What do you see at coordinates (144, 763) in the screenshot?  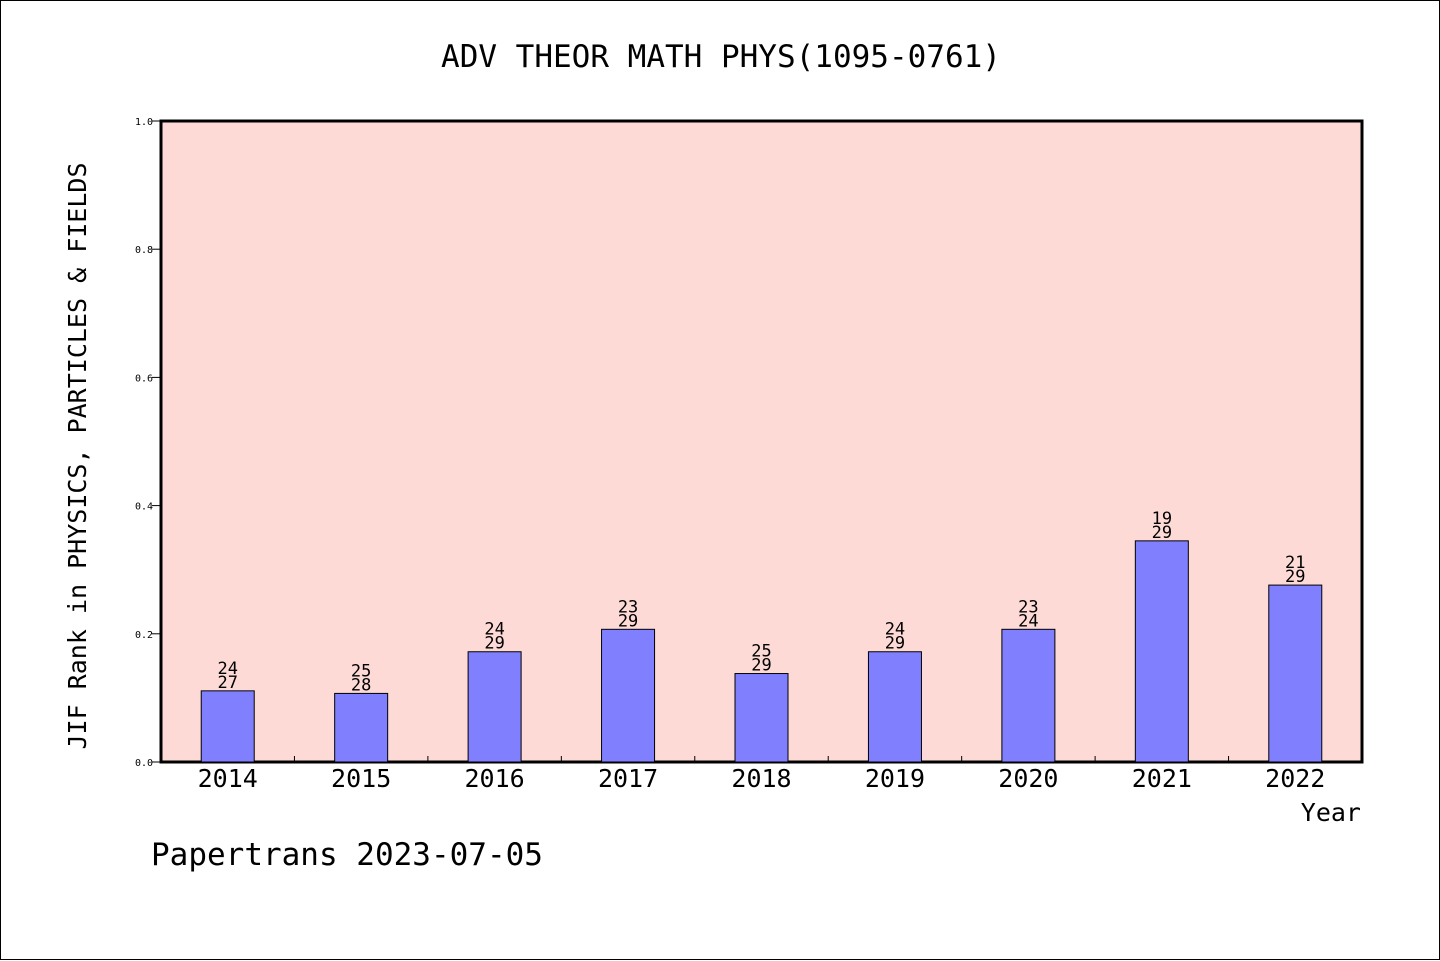 I see `y-tick-label: 0.0` at bounding box center [144, 763].